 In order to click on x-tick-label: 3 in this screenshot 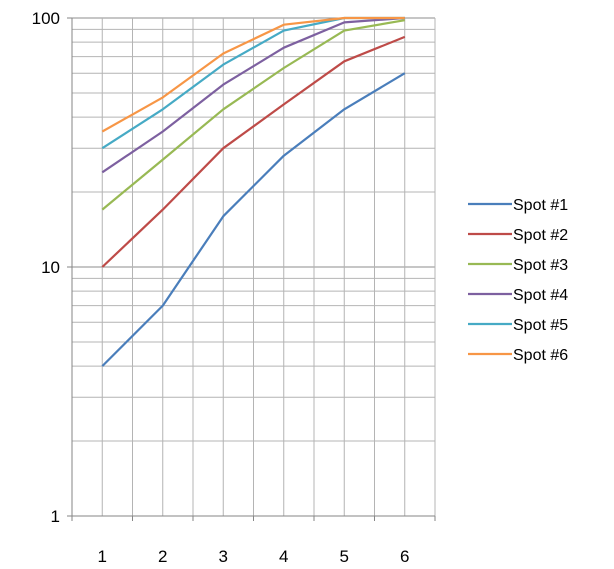, I will do `click(223, 556)`.